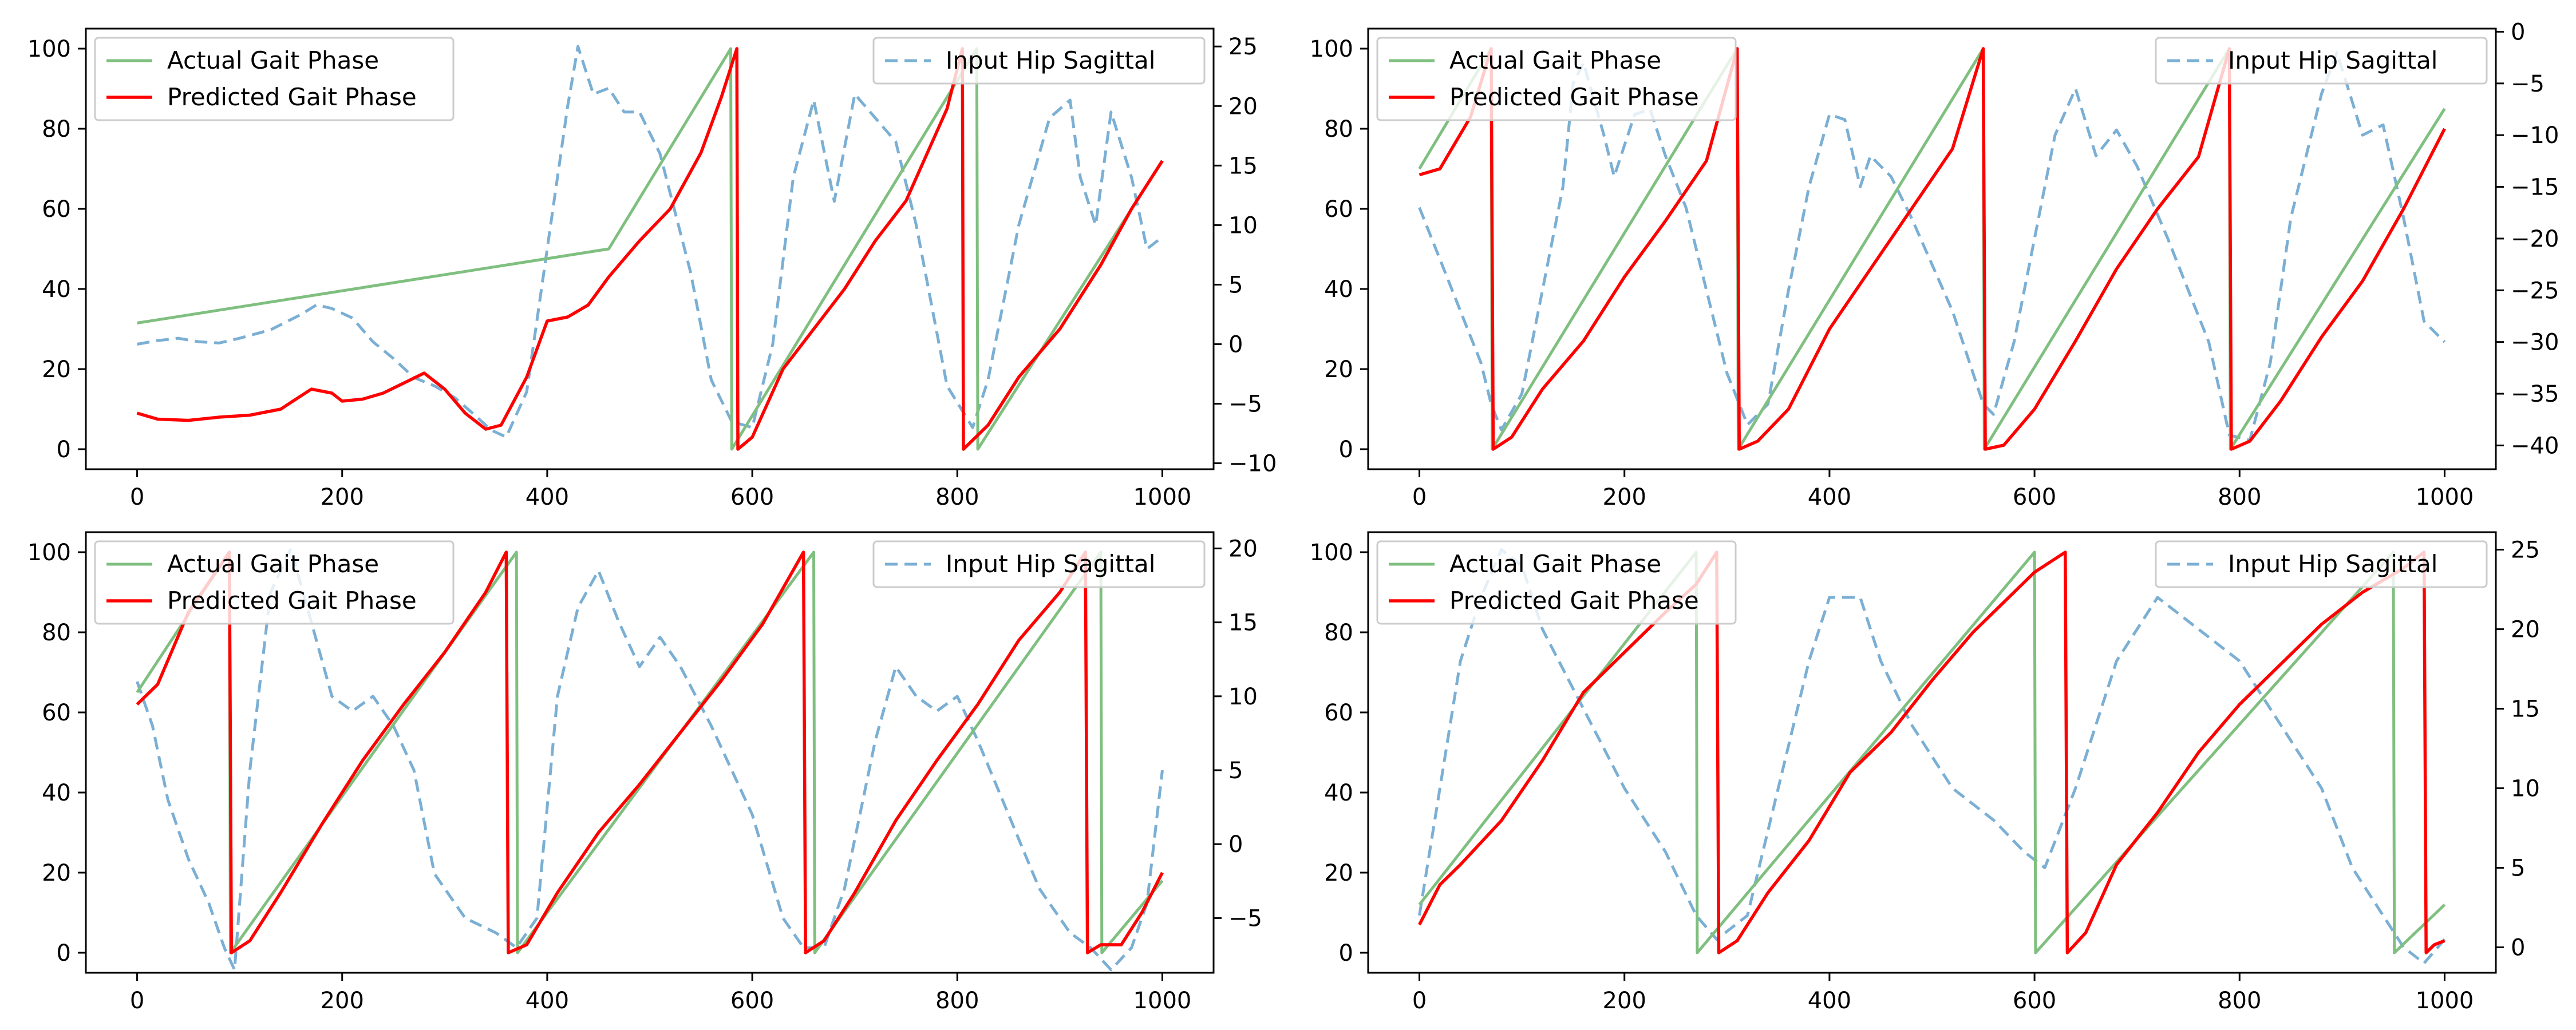  Describe the element at coordinates (2535, 343) in the screenshot. I see `y-right-tick-label: −30` at that location.